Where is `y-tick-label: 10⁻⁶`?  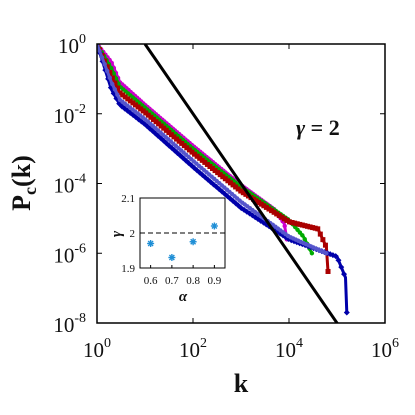 y-tick-label: 10⁻⁶ is located at coordinates (69, 254).